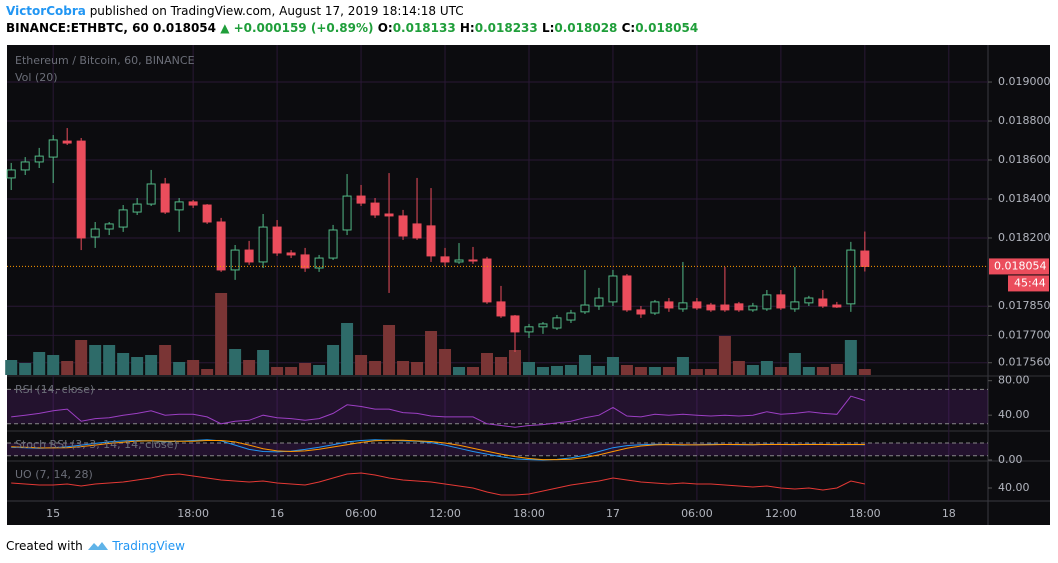  Describe the element at coordinates (1024, 120) in the screenshot. I see `y-tick-label: 0.018800` at that location.